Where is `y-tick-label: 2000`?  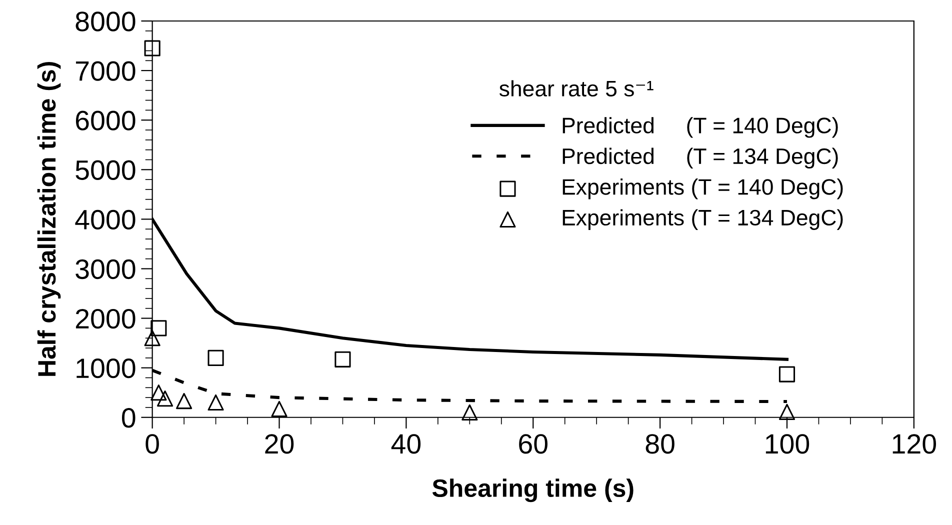 y-tick-label: 2000 is located at coordinates (106, 318).